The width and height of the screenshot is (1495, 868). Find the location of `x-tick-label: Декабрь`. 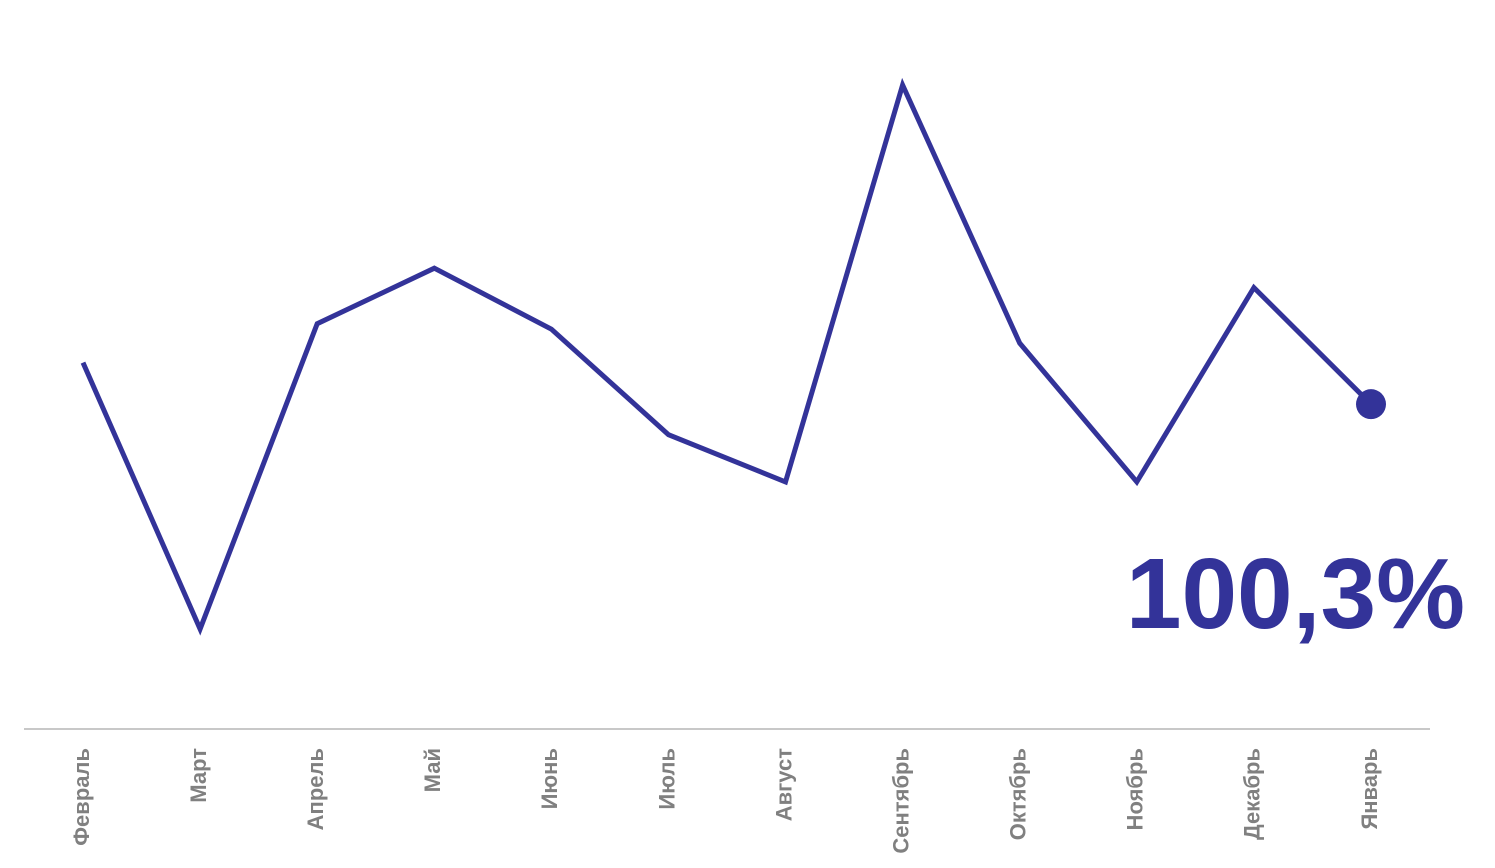

x-tick-label: Декабрь is located at coordinates (1252, 794).